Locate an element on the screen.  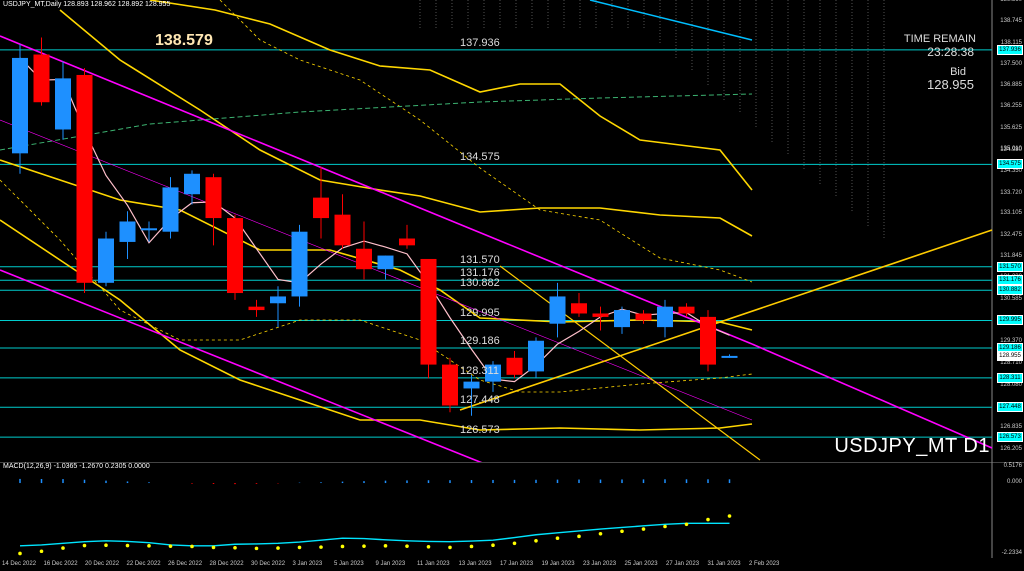
level-label: 131.176 is located at coordinates (480, 273).